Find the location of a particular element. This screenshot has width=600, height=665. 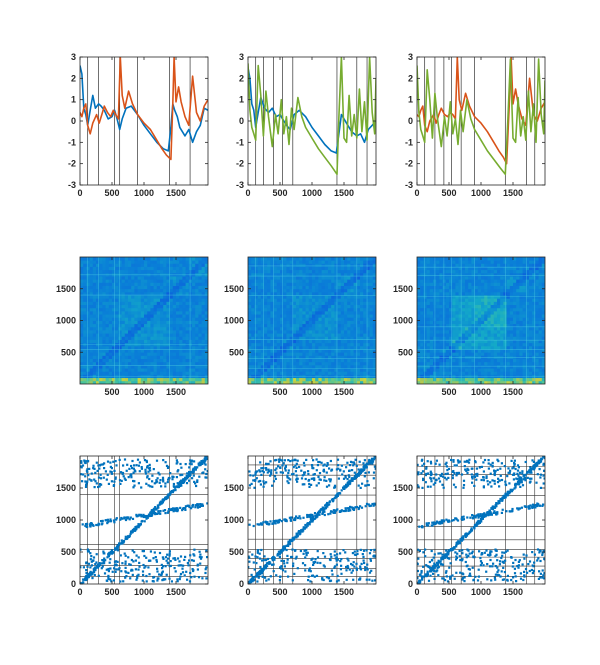

y-tick-label: 0 is located at coordinates (241, 121).